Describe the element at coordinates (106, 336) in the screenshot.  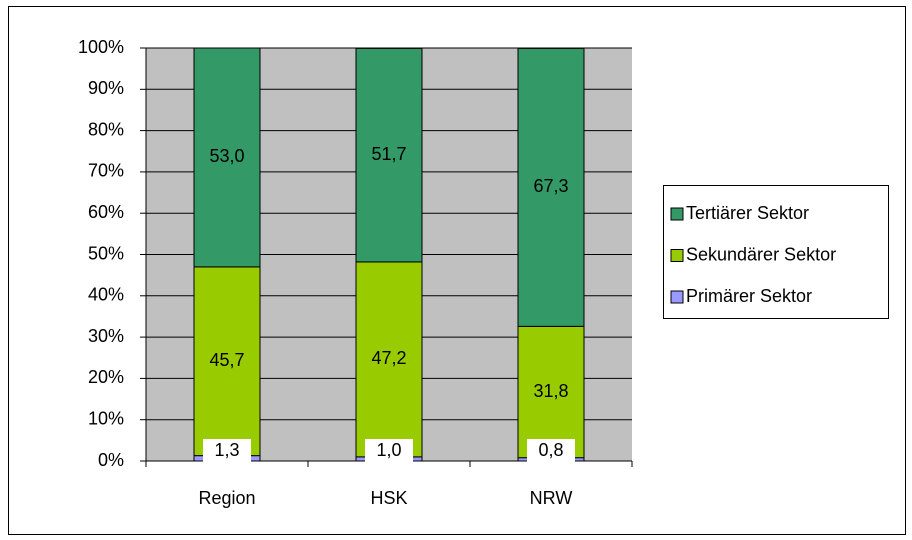
I see `y-tick-label: 30%` at that location.